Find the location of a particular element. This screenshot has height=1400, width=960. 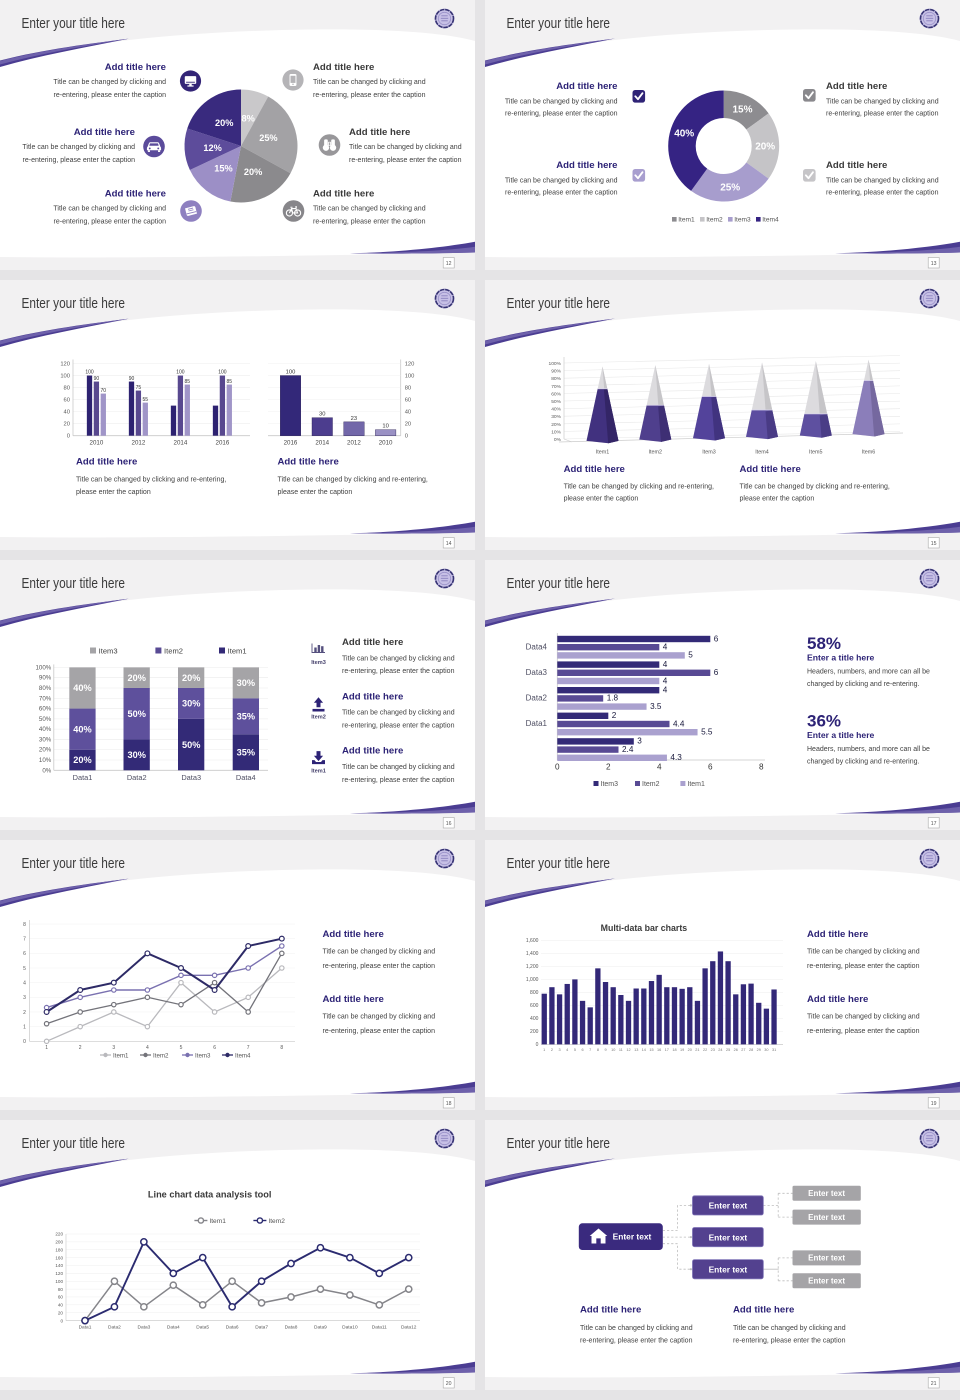

svg-text: 120 is located at coordinates (65, 365).